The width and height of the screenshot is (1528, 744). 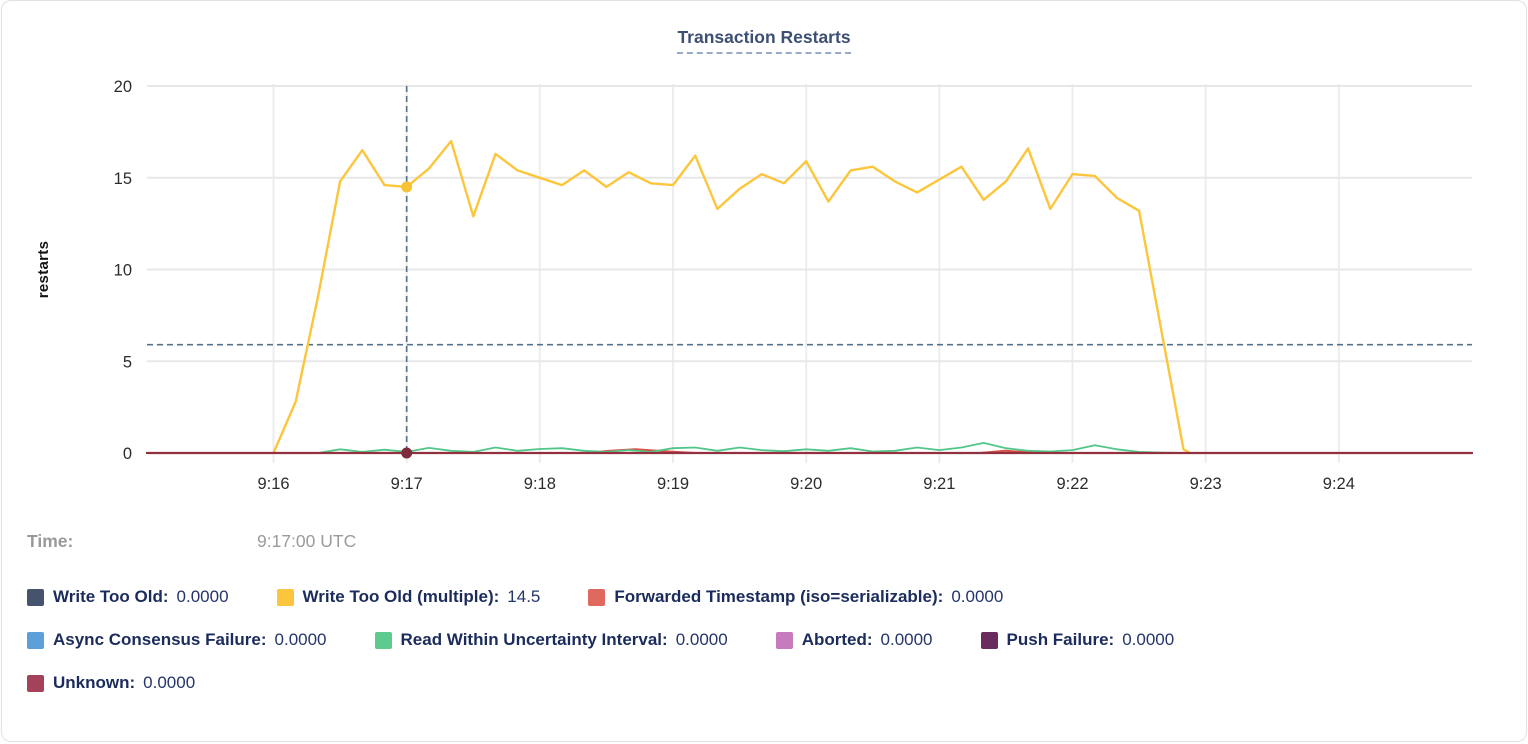 What do you see at coordinates (784, 640) in the screenshot?
I see `aborted-swatch` at bounding box center [784, 640].